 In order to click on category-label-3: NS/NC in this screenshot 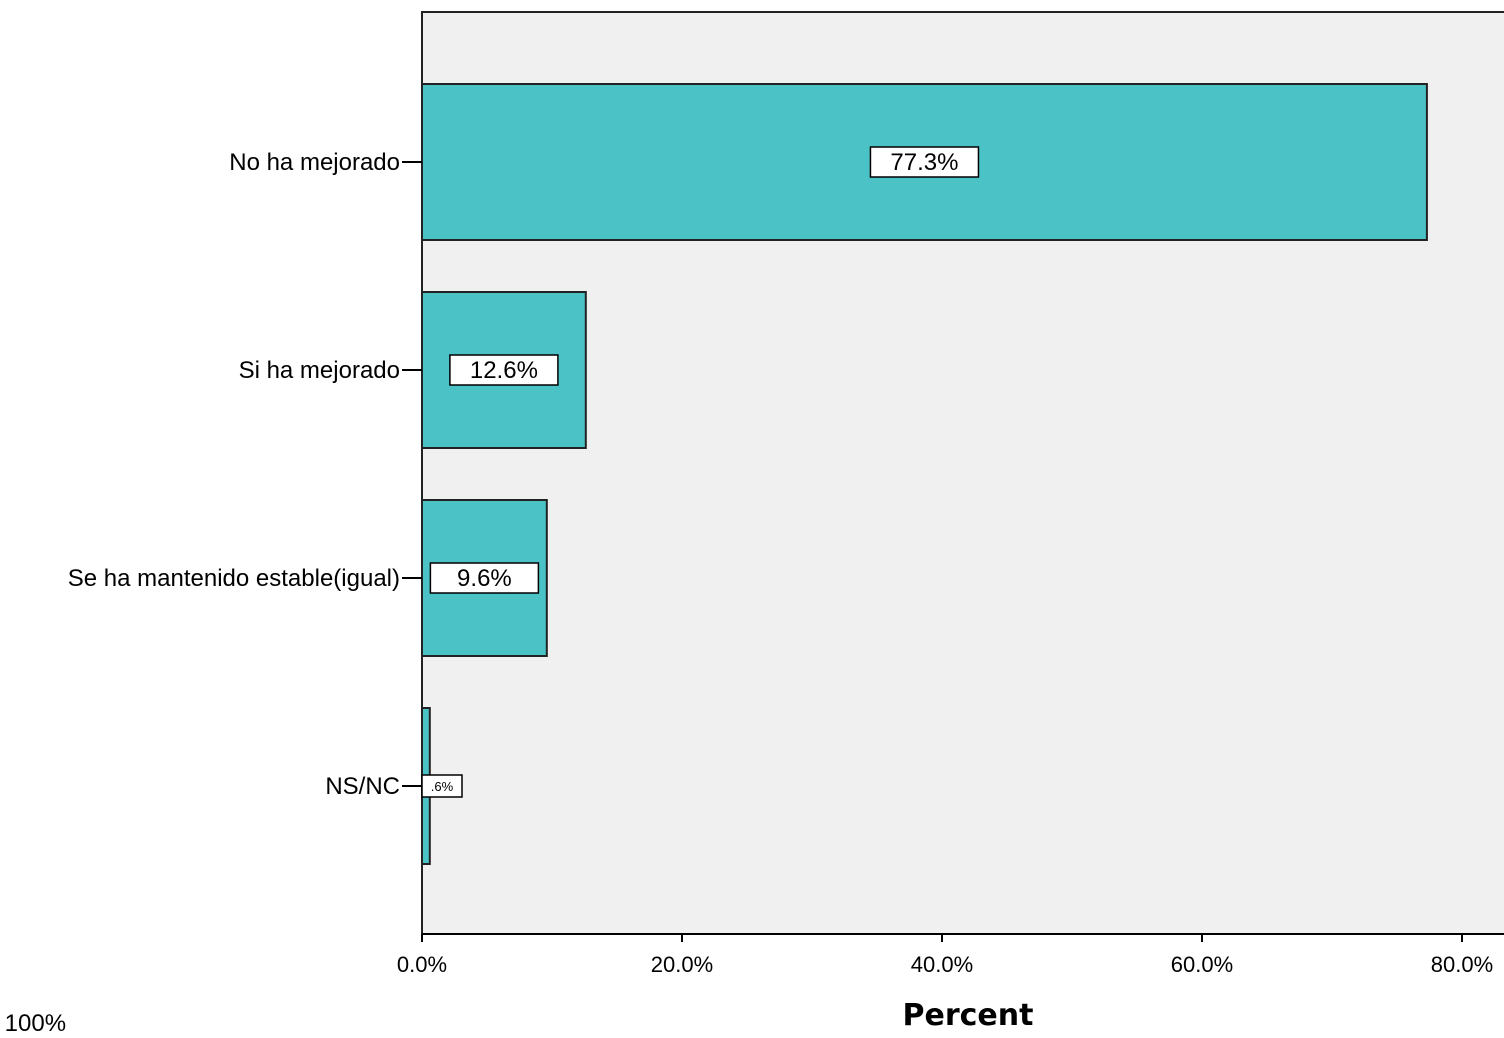, I will do `click(362, 786)`.